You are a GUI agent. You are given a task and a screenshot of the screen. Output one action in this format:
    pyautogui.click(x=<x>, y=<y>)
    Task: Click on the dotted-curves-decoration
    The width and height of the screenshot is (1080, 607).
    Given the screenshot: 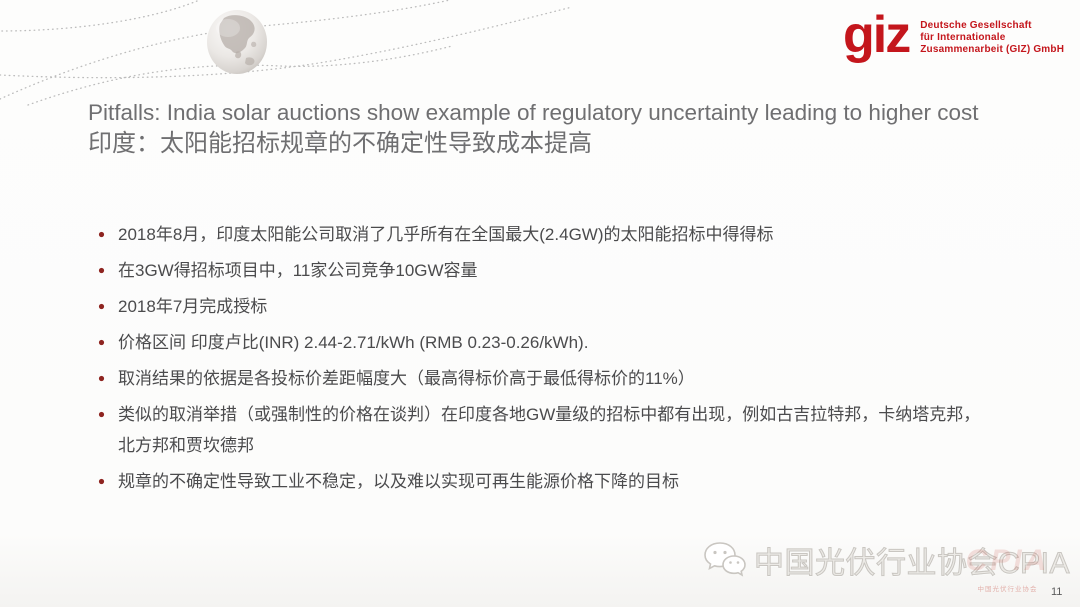 What is the action you would take?
    pyautogui.click(x=286, y=53)
    